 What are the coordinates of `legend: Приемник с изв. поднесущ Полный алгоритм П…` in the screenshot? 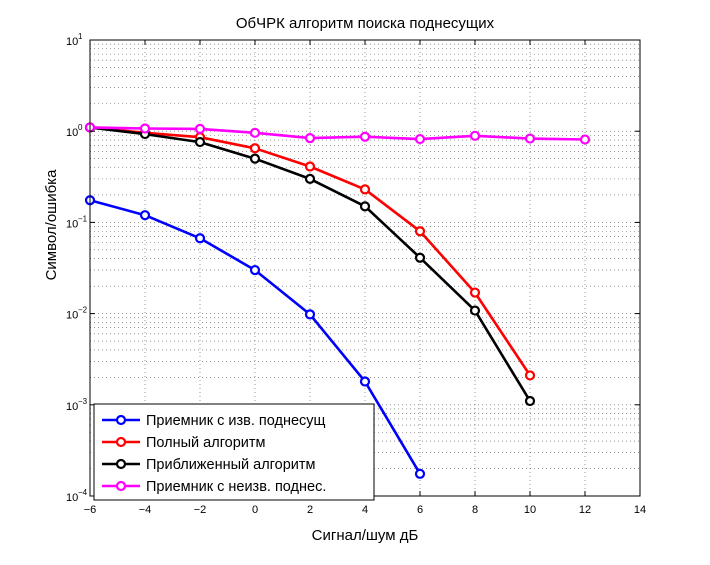 It's located at (234, 452).